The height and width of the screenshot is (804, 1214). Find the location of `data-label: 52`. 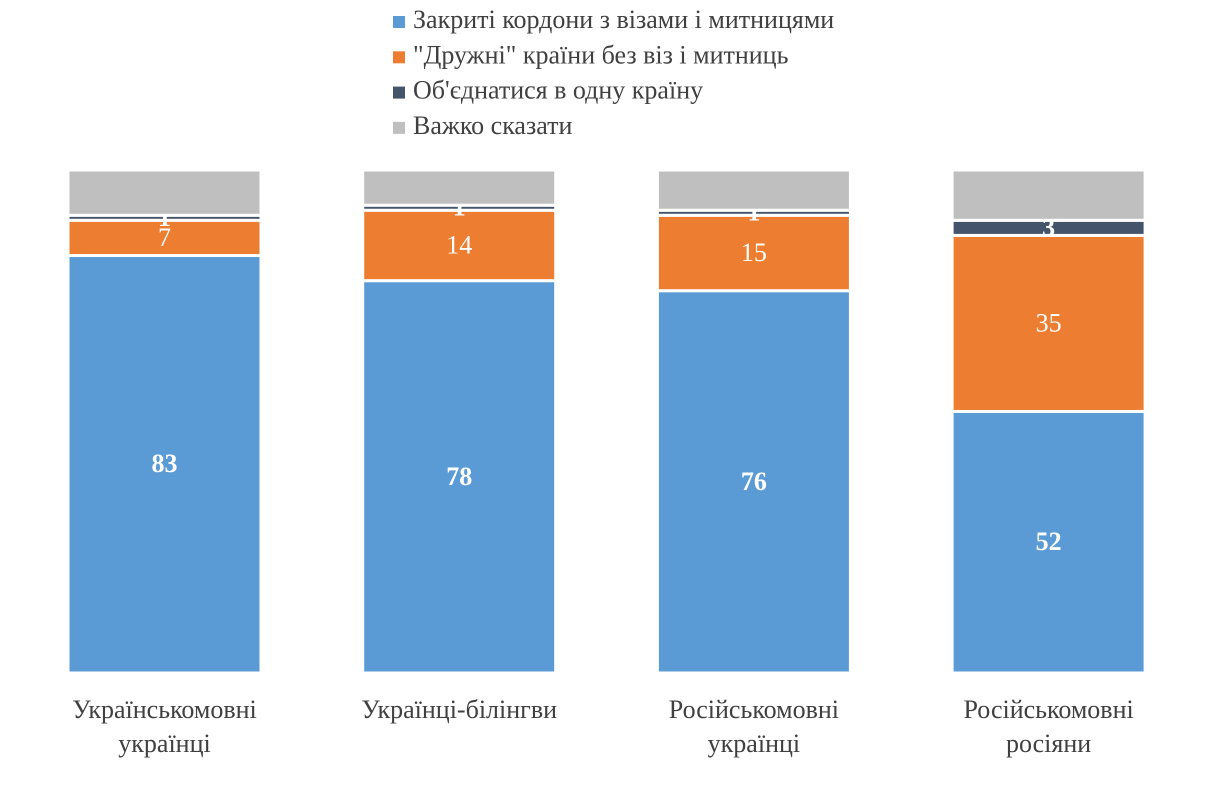

data-label: 52 is located at coordinates (1049, 541).